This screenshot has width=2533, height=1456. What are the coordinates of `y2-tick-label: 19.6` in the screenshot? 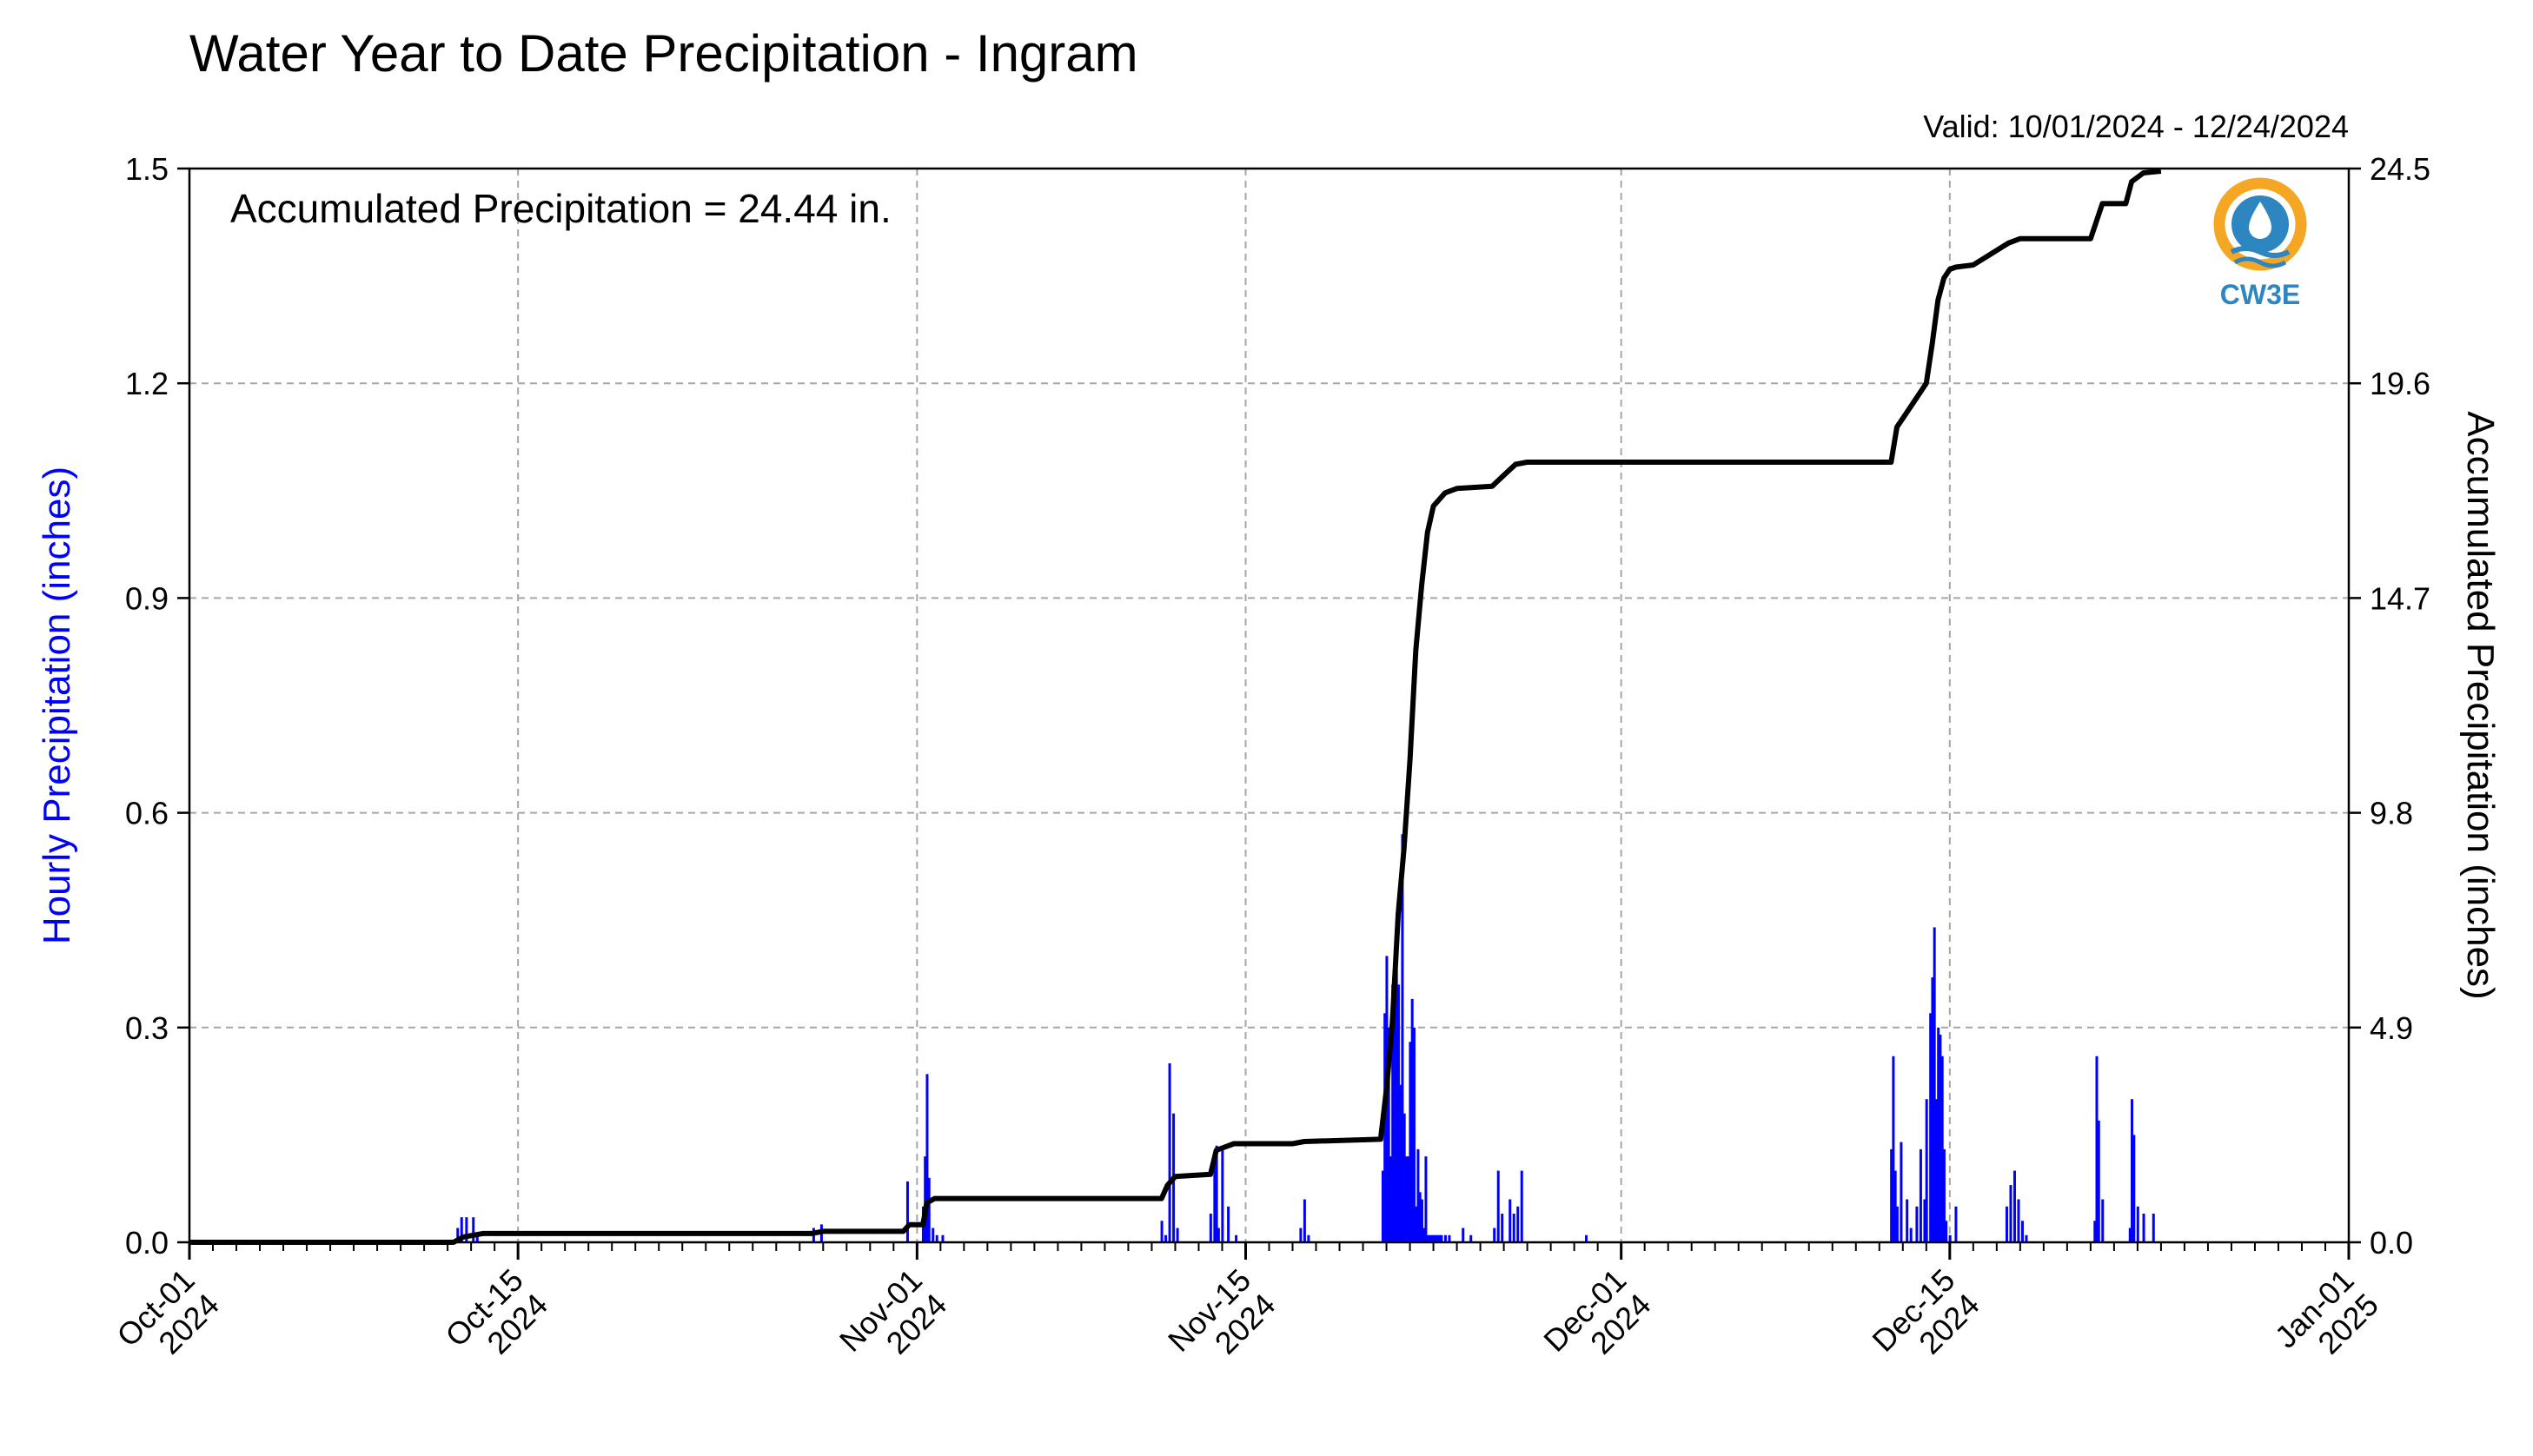 It's located at (2400, 383).